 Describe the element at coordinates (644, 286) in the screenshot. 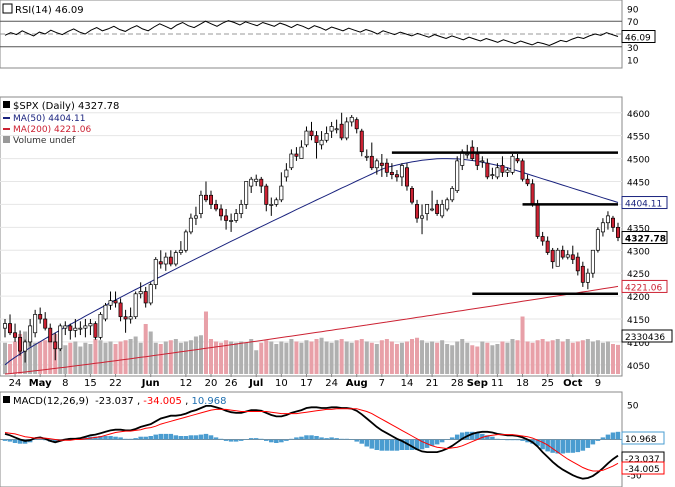

I see `ma200-value-box` at that location.